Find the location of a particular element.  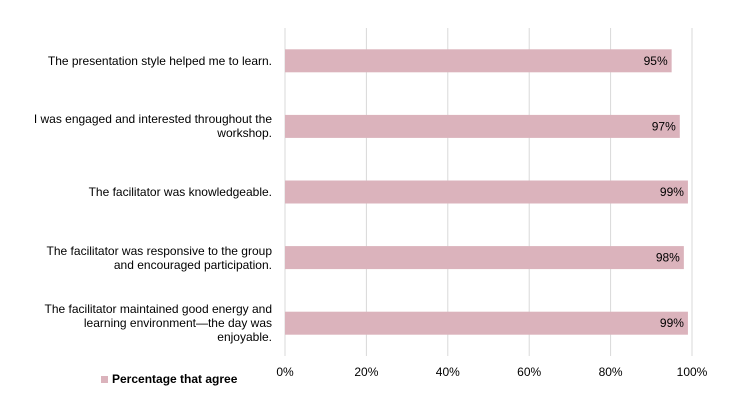

category-label-line: learning environment—the day was is located at coordinates (177, 323).